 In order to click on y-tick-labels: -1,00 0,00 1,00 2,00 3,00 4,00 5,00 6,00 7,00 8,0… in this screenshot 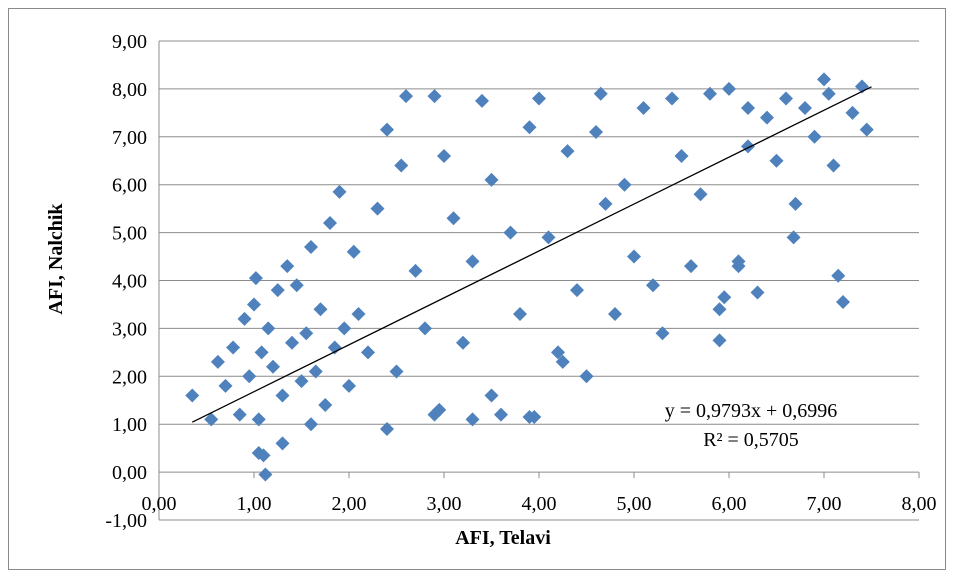, I will do `click(126, 281)`.